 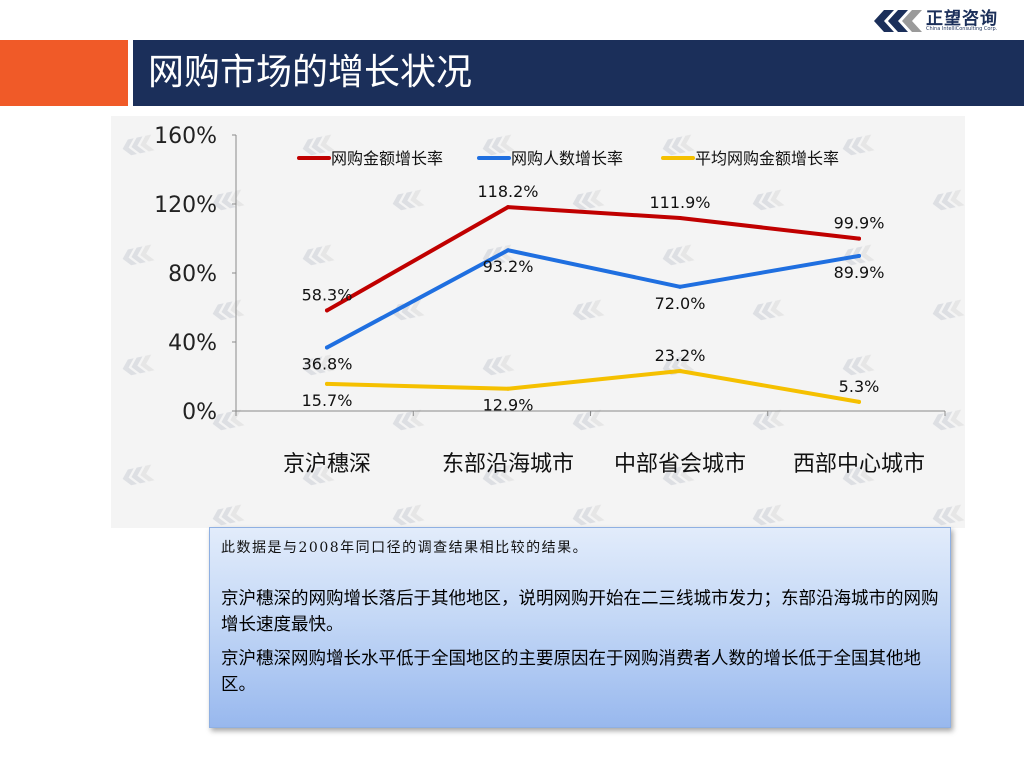 I want to click on title-bar, so click(x=578, y=73).